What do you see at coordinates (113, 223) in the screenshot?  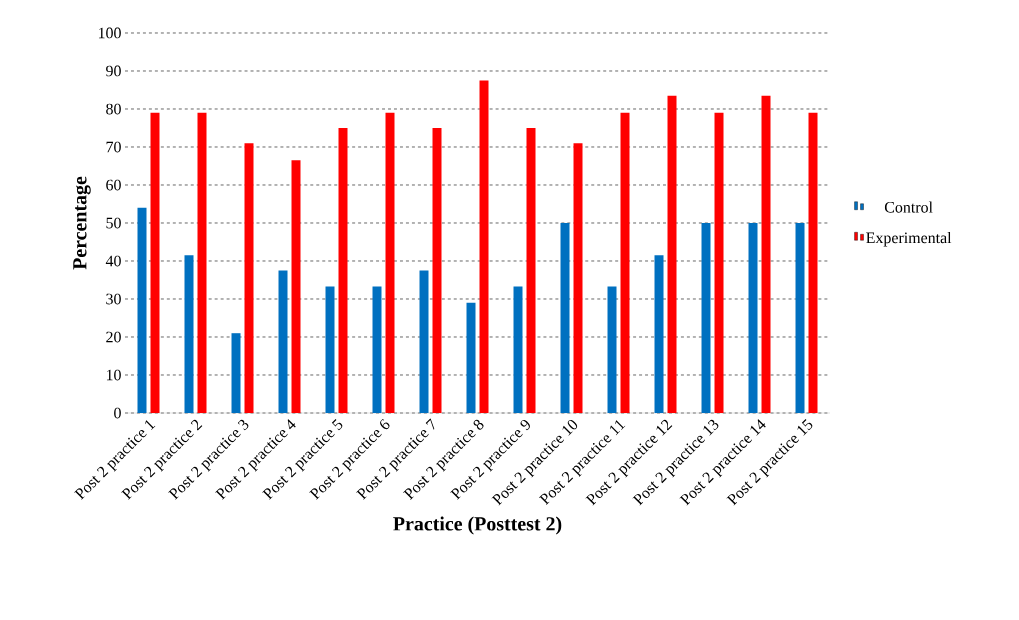 I see `y-tick-label: 50` at bounding box center [113, 223].